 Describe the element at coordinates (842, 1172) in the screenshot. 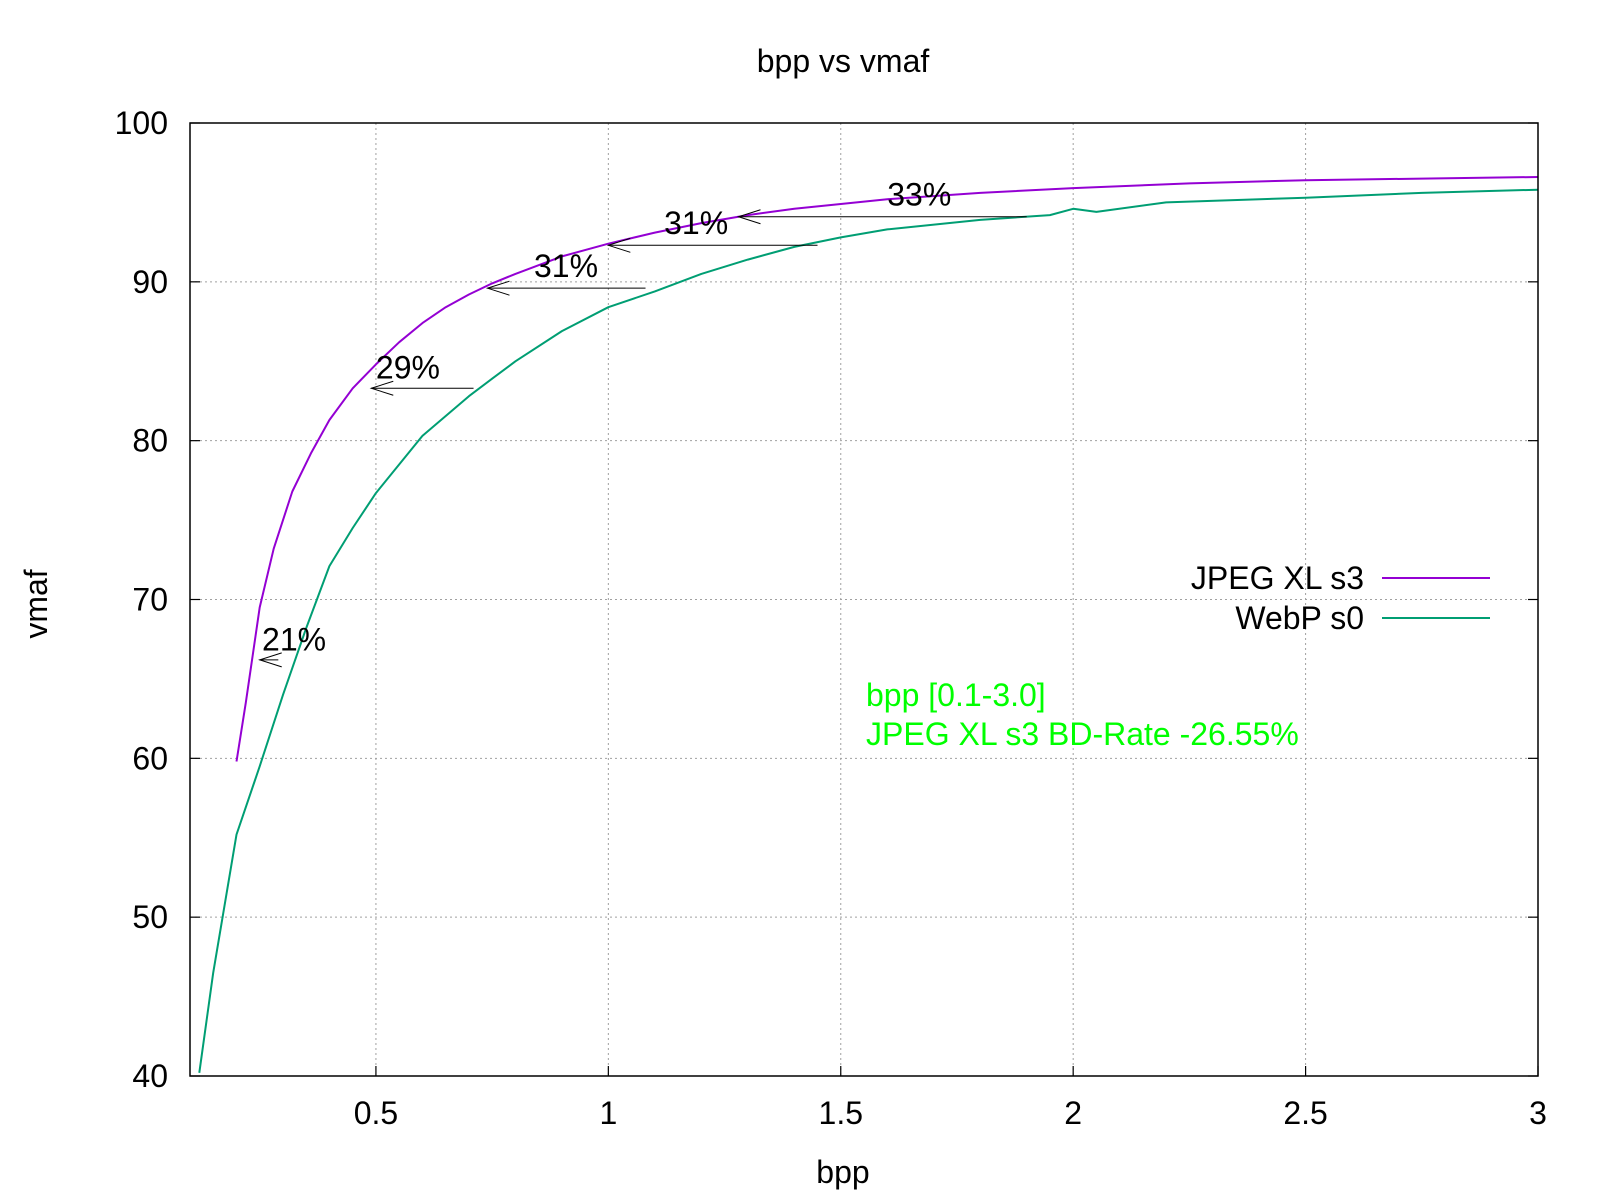

I see `x-axis-label: bpp` at that location.